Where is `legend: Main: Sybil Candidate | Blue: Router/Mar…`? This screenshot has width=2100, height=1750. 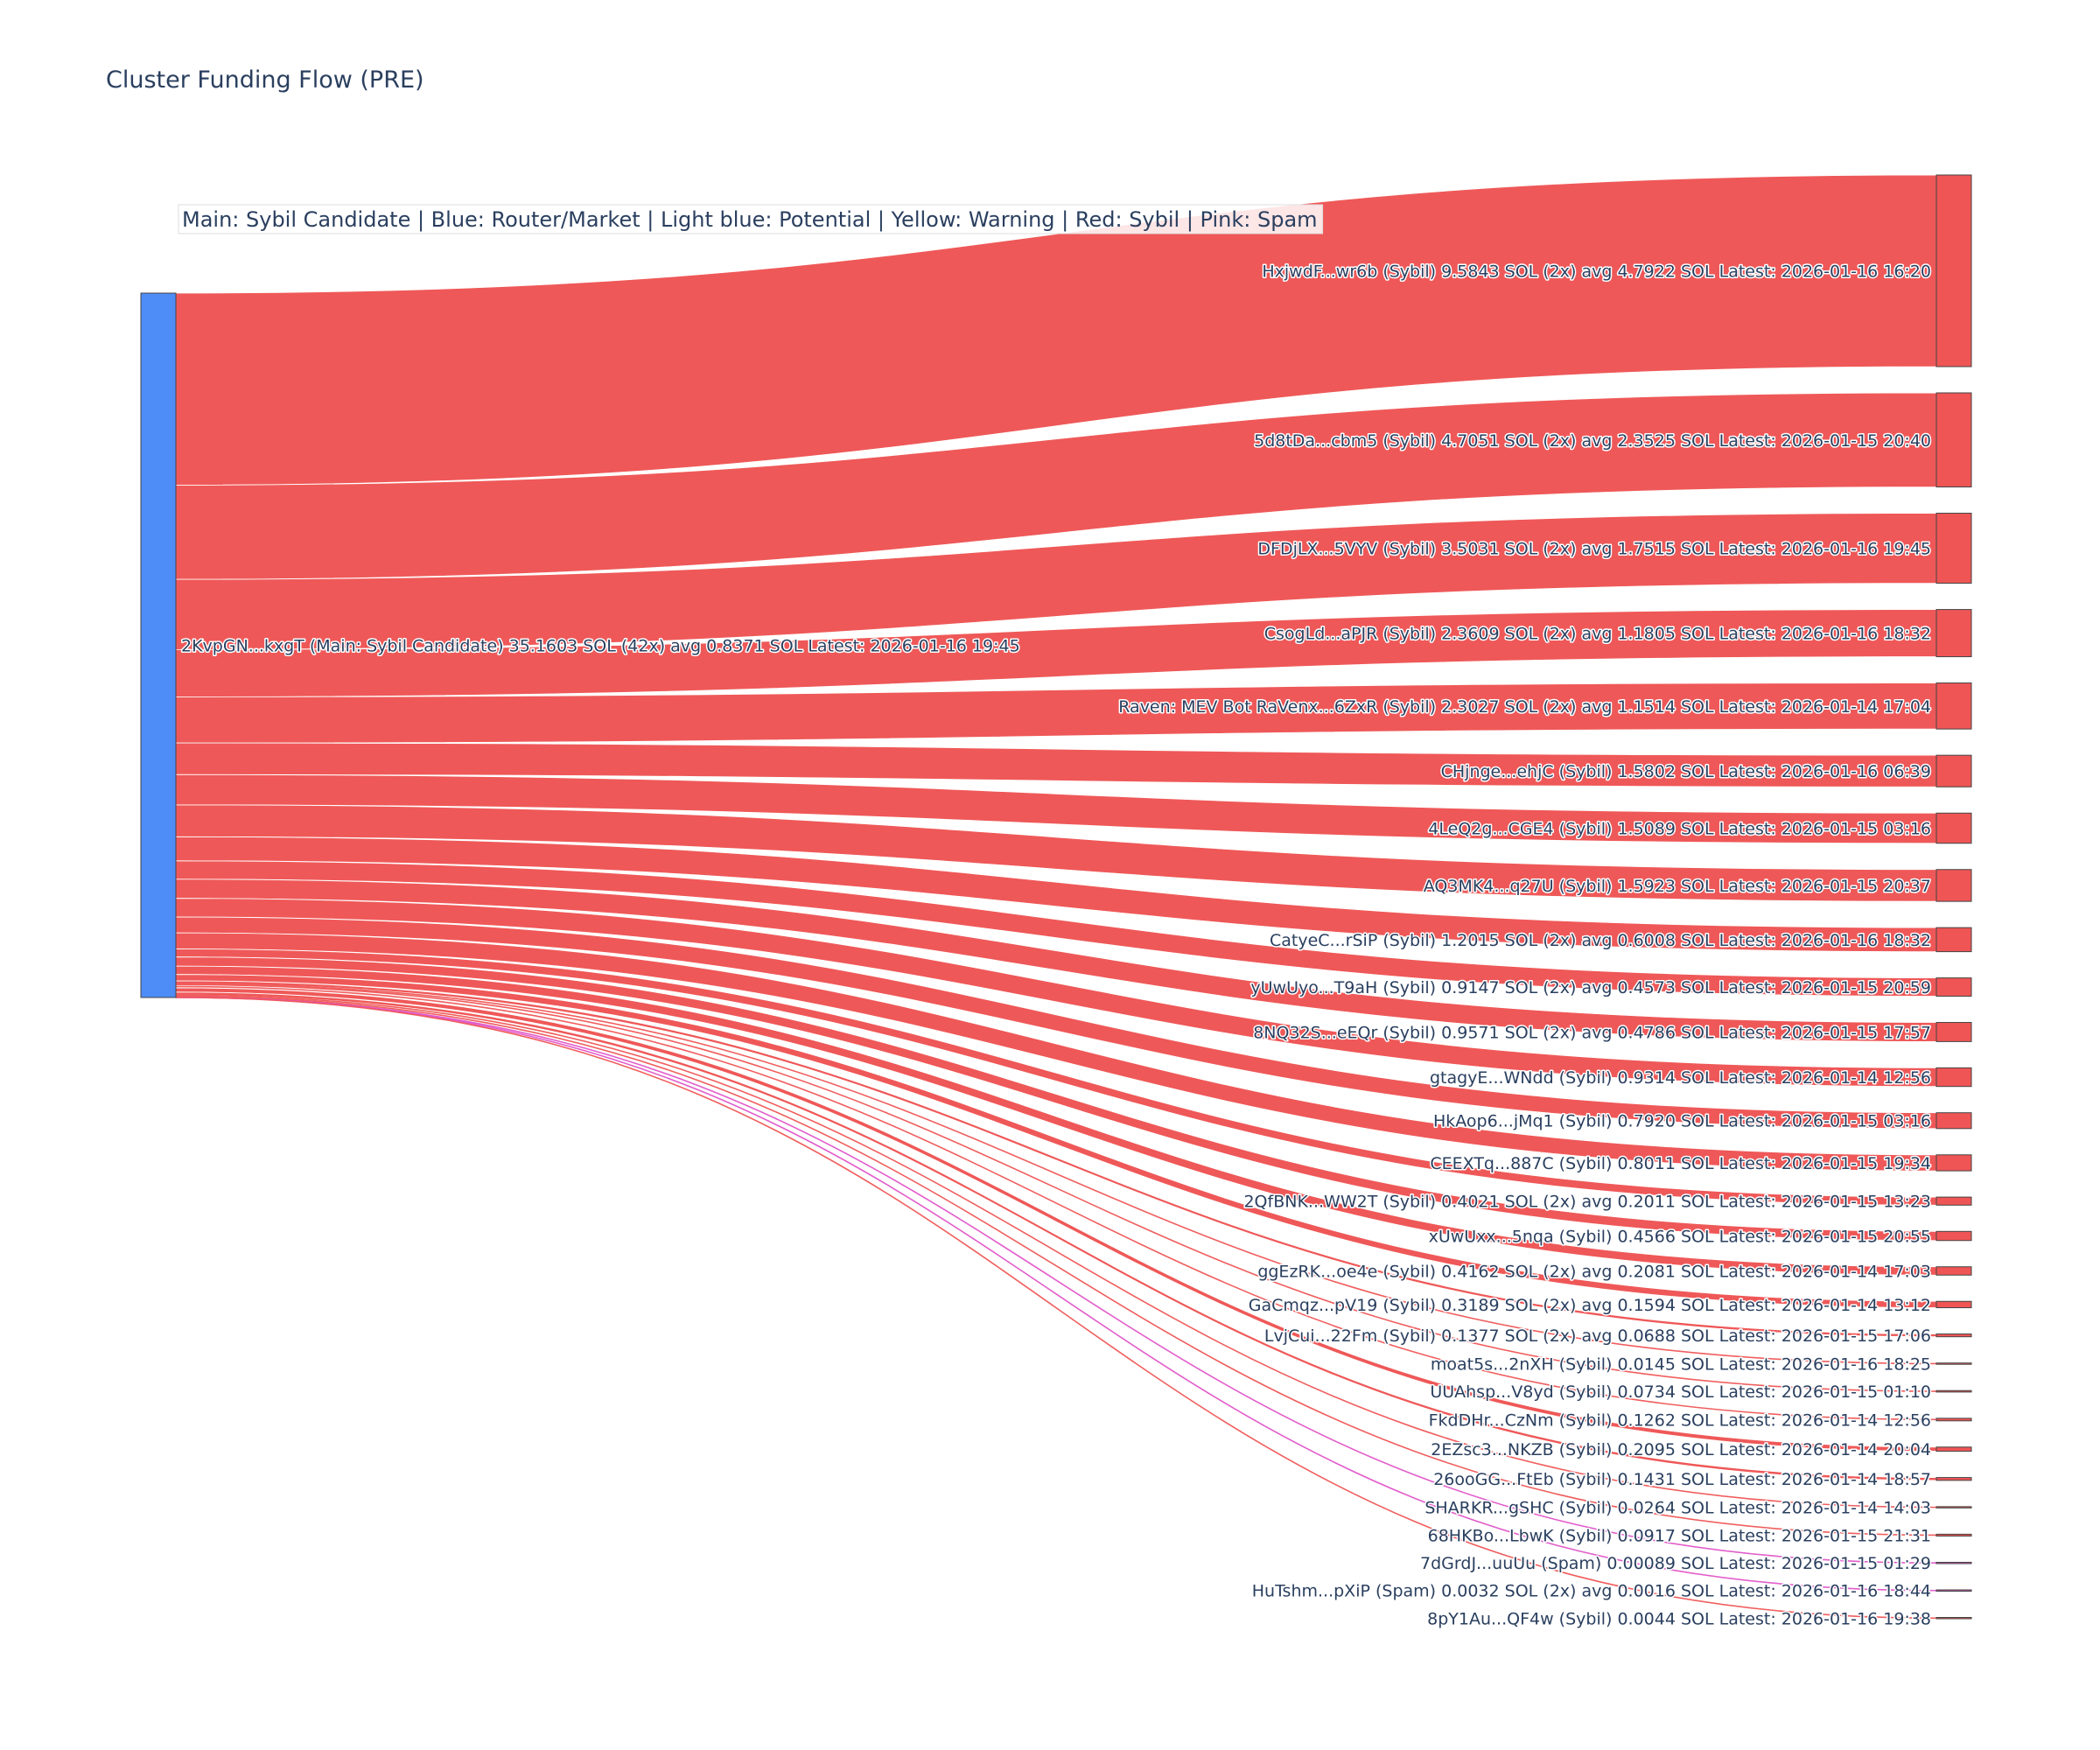
legend: Main: Sybil Candidate | Blue: Router/Mar… is located at coordinates (751, 219).